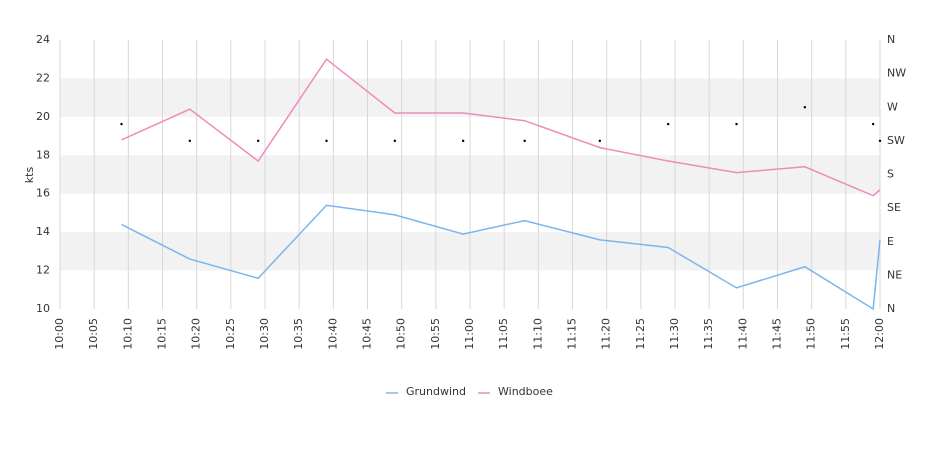 The width and height of the screenshot is (940, 450). What do you see at coordinates (298, 334) in the screenshot?
I see `x-tick-label: 10:35` at bounding box center [298, 334].